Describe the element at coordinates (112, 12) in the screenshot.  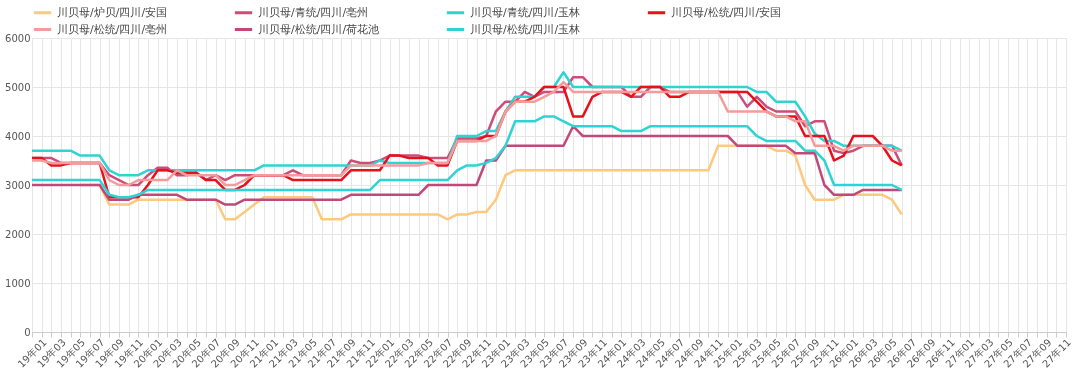
I see `legend-label: 川贝母/炉贝/四川/安国` at that location.